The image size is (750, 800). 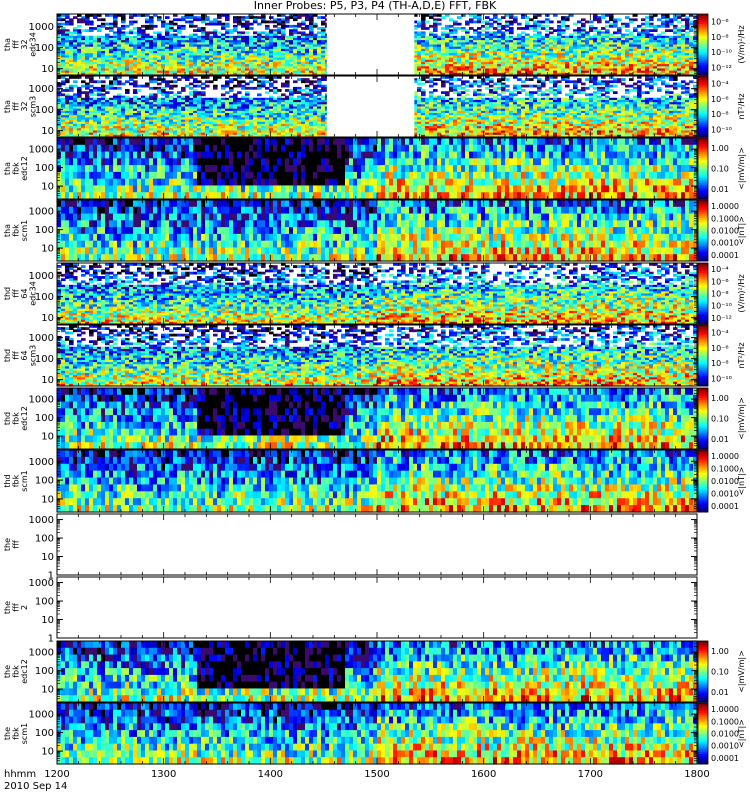 What do you see at coordinates (163, 774) in the screenshot?
I see `x-tick-label: 1300` at bounding box center [163, 774].